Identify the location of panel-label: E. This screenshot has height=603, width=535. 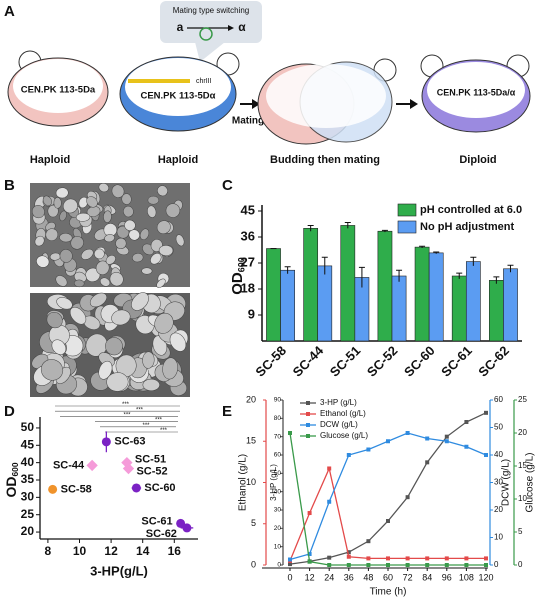
(227, 411).